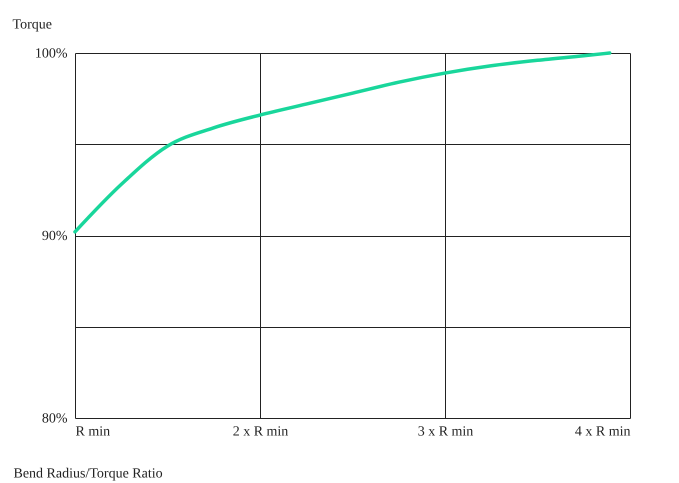 Image resolution: width=679 pixels, height=483 pixels. What do you see at coordinates (32, 25) in the screenshot?
I see `y-axis-title: Torque` at bounding box center [32, 25].